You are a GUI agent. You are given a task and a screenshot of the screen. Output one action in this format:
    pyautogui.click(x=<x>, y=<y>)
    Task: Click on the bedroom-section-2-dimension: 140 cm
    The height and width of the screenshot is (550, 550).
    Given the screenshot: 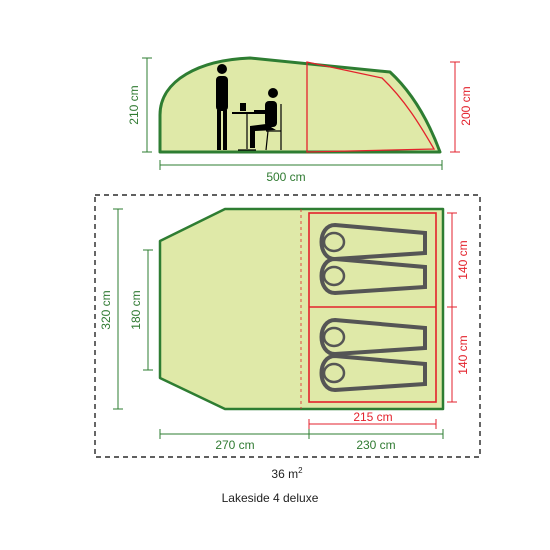 What is the action you would take?
    pyautogui.click(x=458, y=355)
    